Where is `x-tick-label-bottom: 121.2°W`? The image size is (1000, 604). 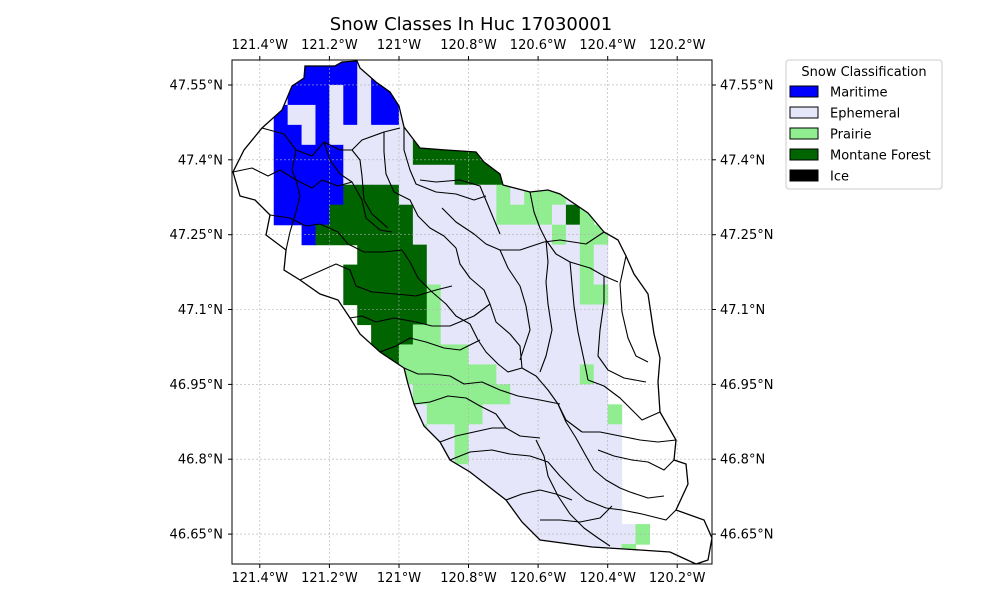
x-tick-label-bottom: 121.2°W is located at coordinates (329, 578).